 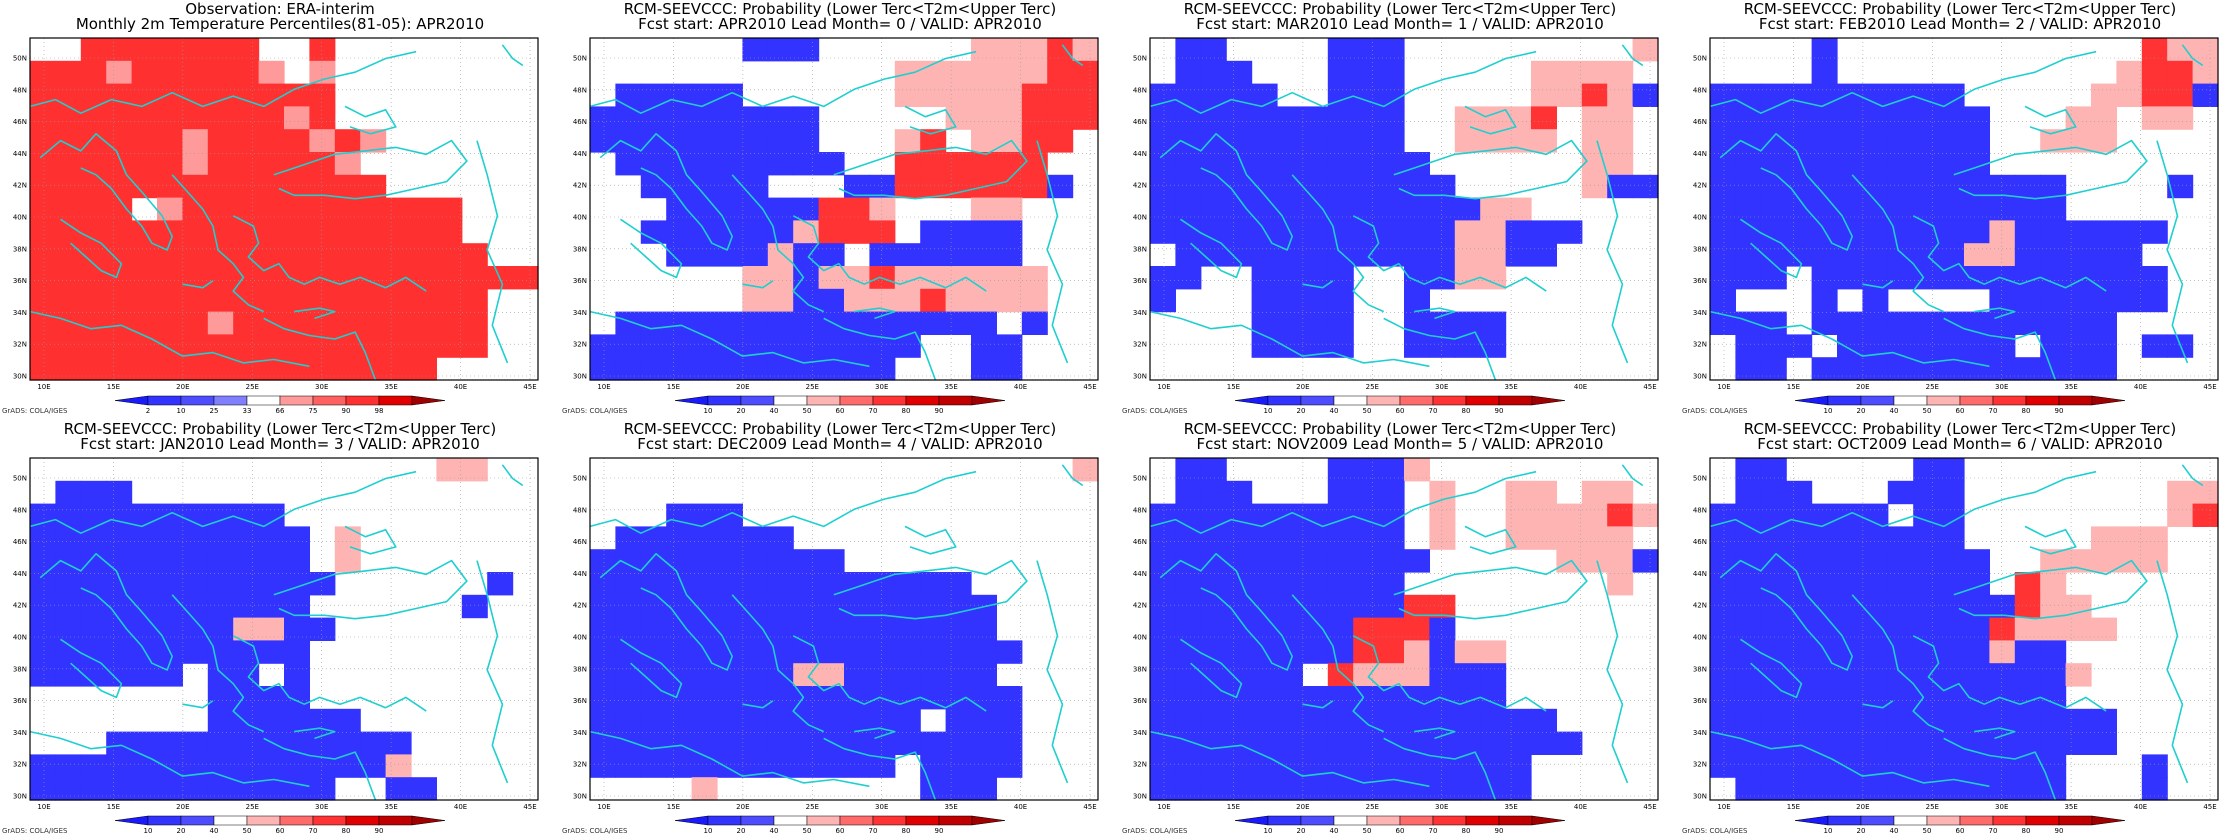 What do you see at coordinates (20, 765) in the screenshot?
I see `lat-tick-label: 32N` at bounding box center [20, 765].